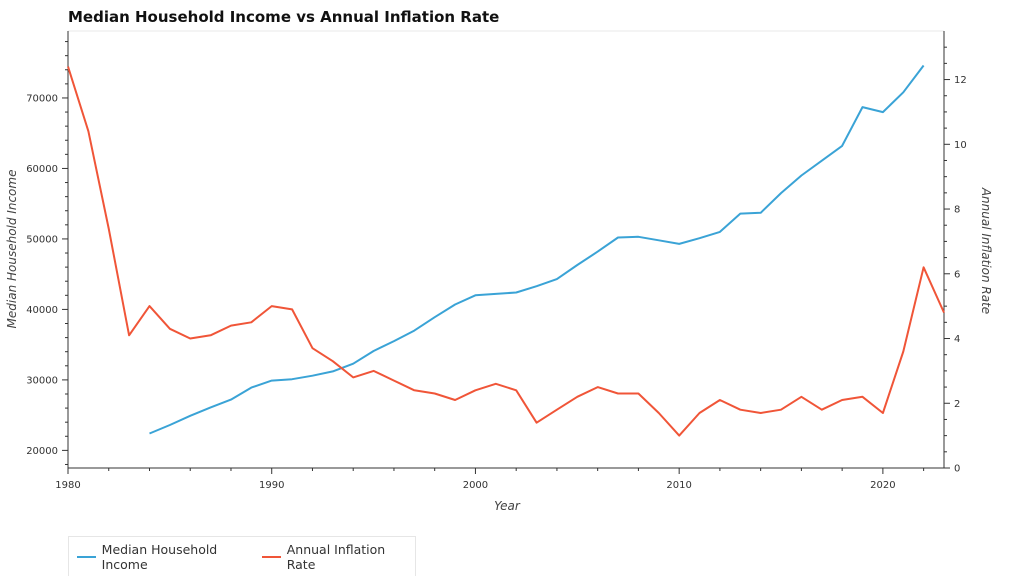  Describe the element at coordinates (67, 485) in the screenshot. I see `x-tick-label: 1980` at that location.